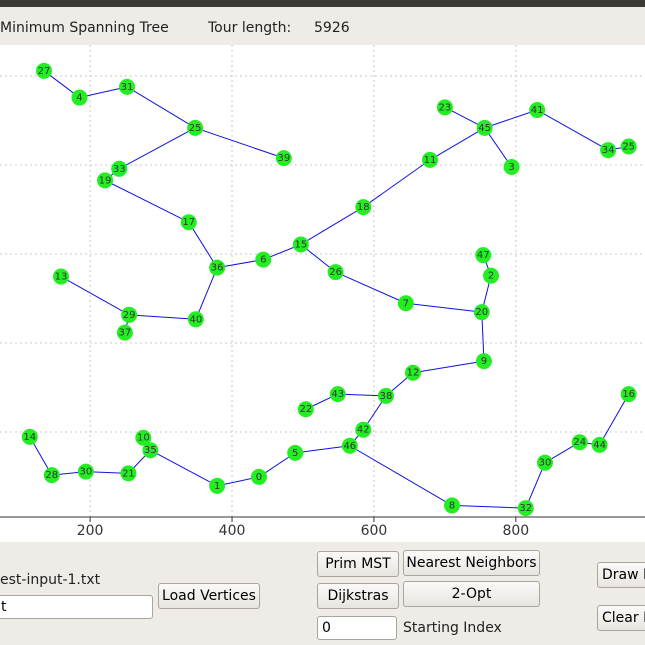  Describe the element at coordinates (621, 575) in the screenshot. I see `draw-button: Draw L` at that location.